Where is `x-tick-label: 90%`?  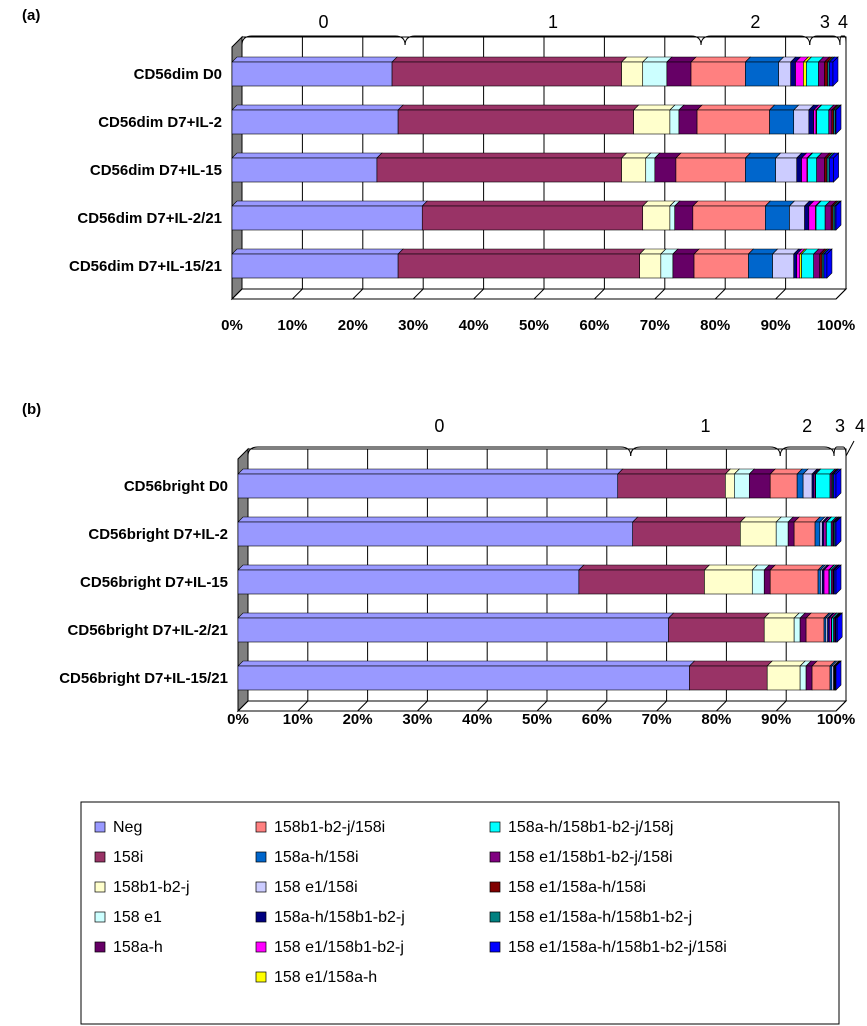 x-tick-label: 90% is located at coordinates (776, 325).